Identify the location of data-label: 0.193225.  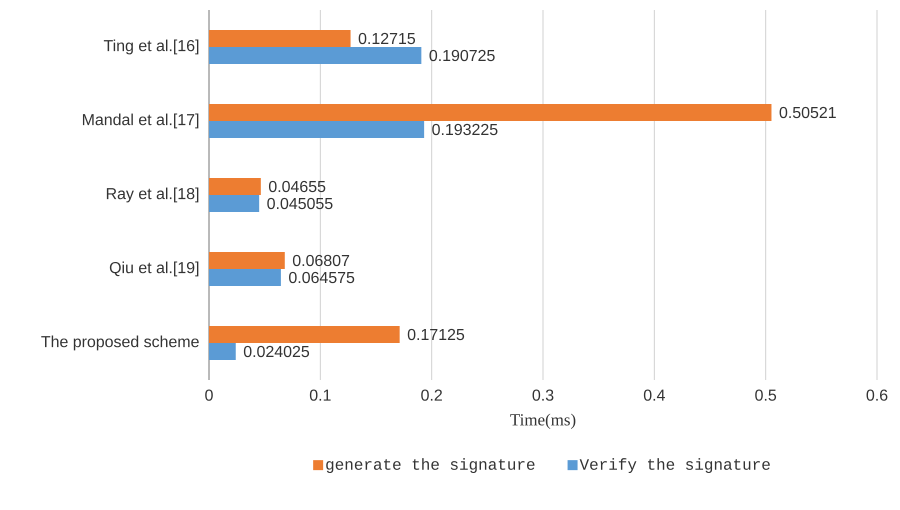
(465, 130).